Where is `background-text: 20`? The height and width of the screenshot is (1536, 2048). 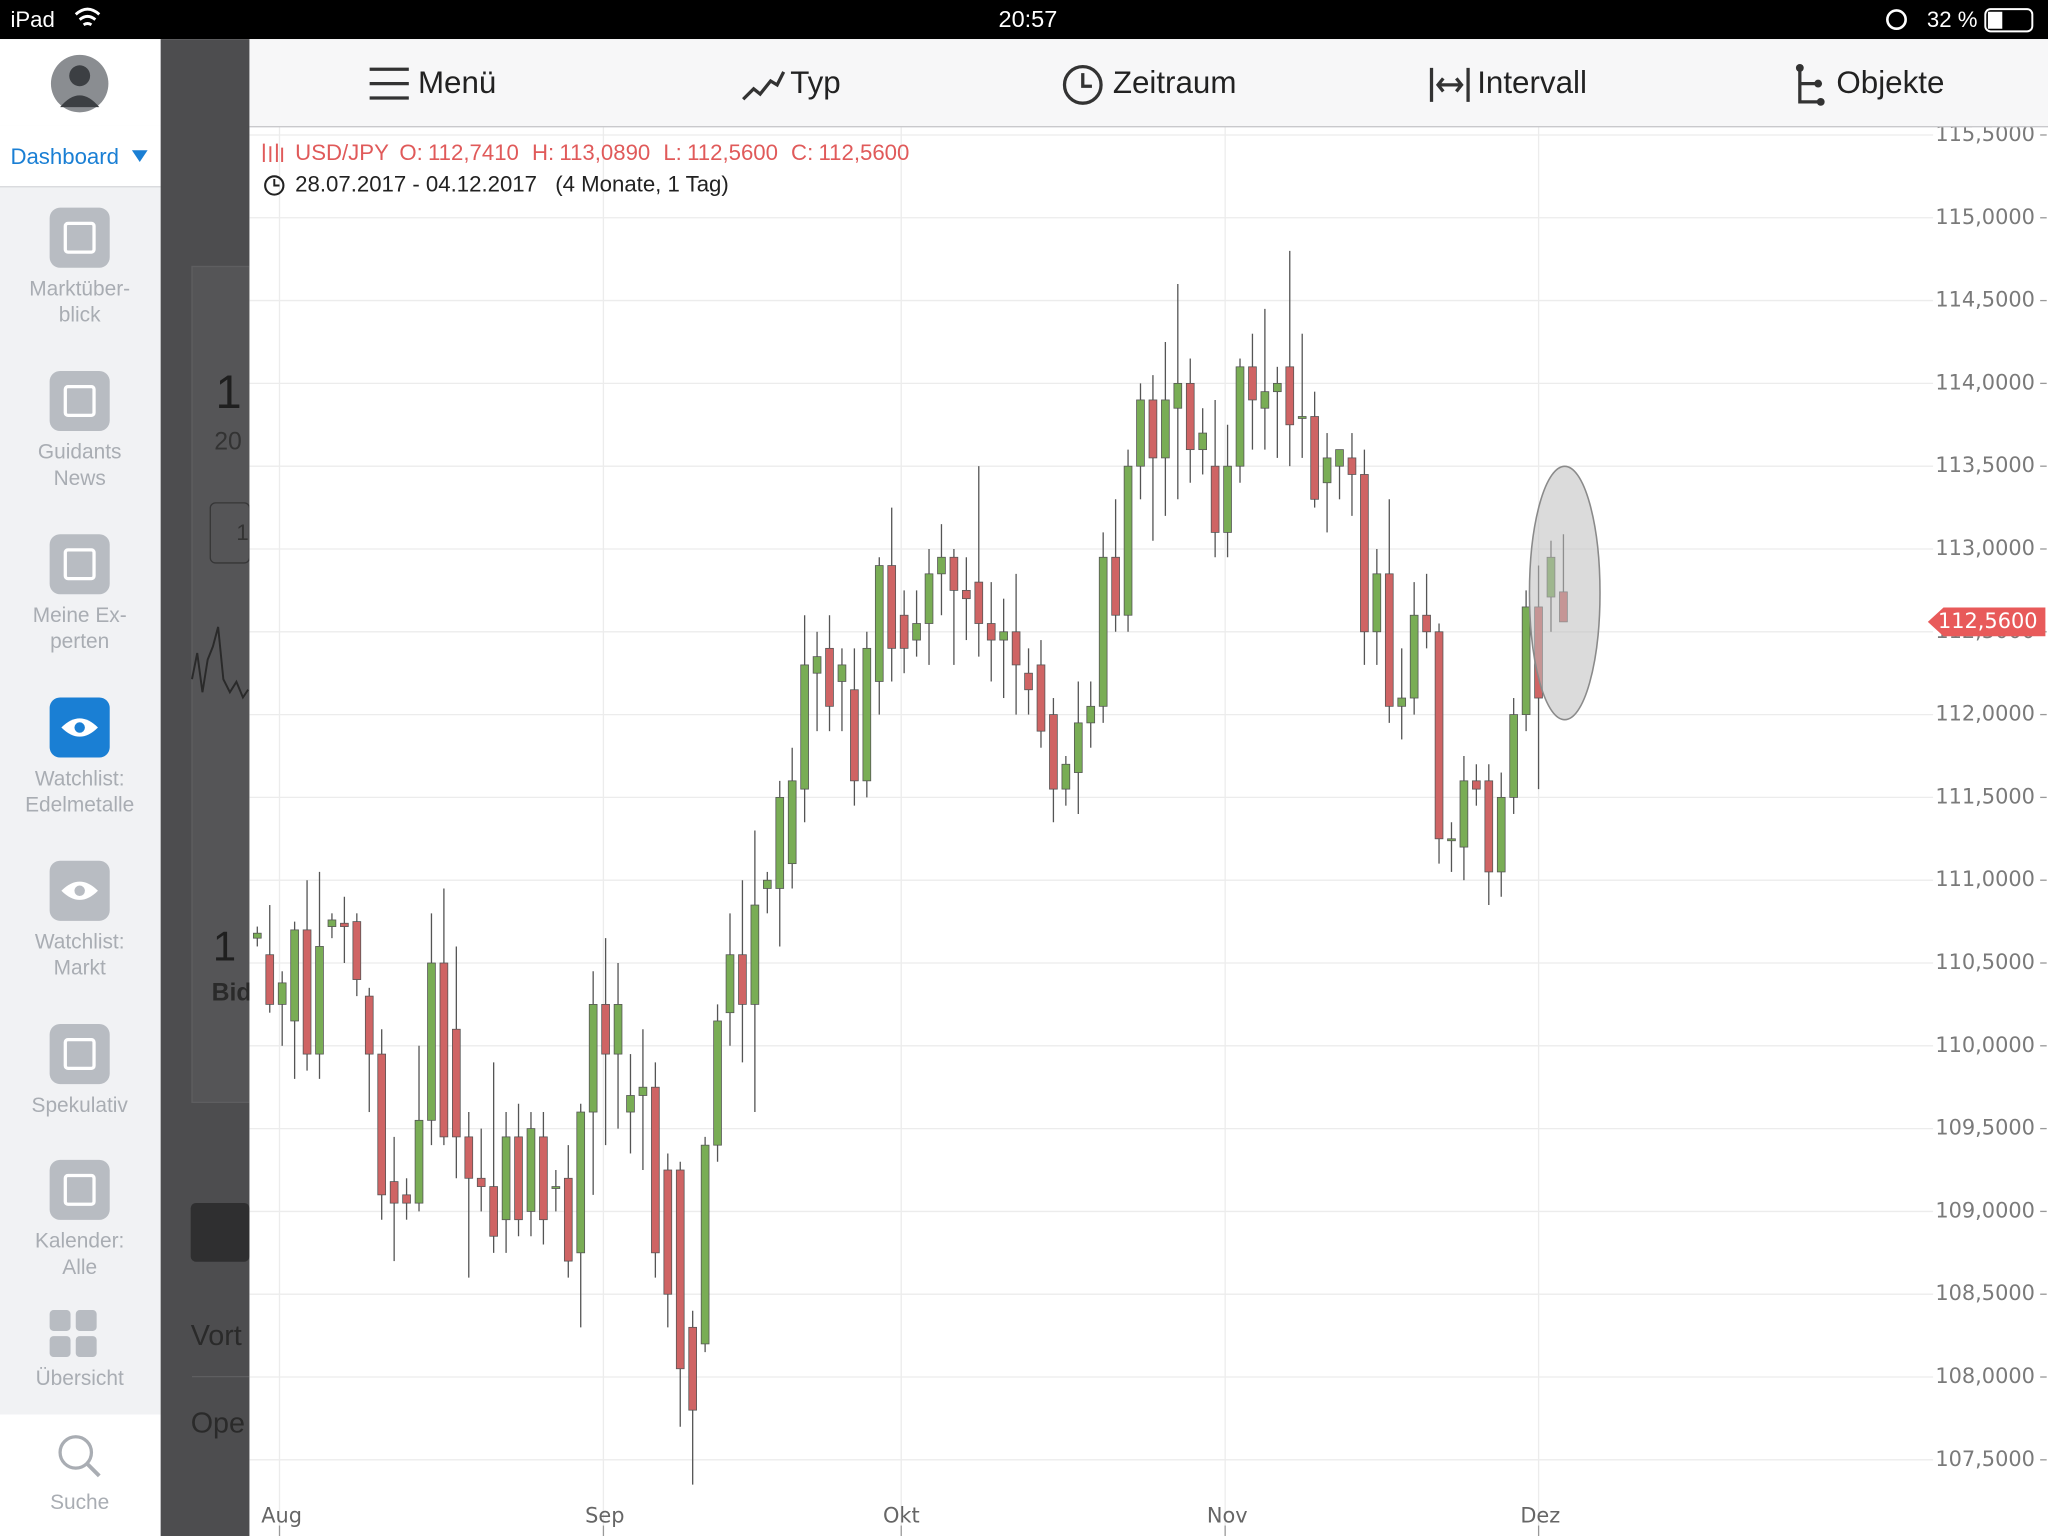 background-text: 20 is located at coordinates (228, 441).